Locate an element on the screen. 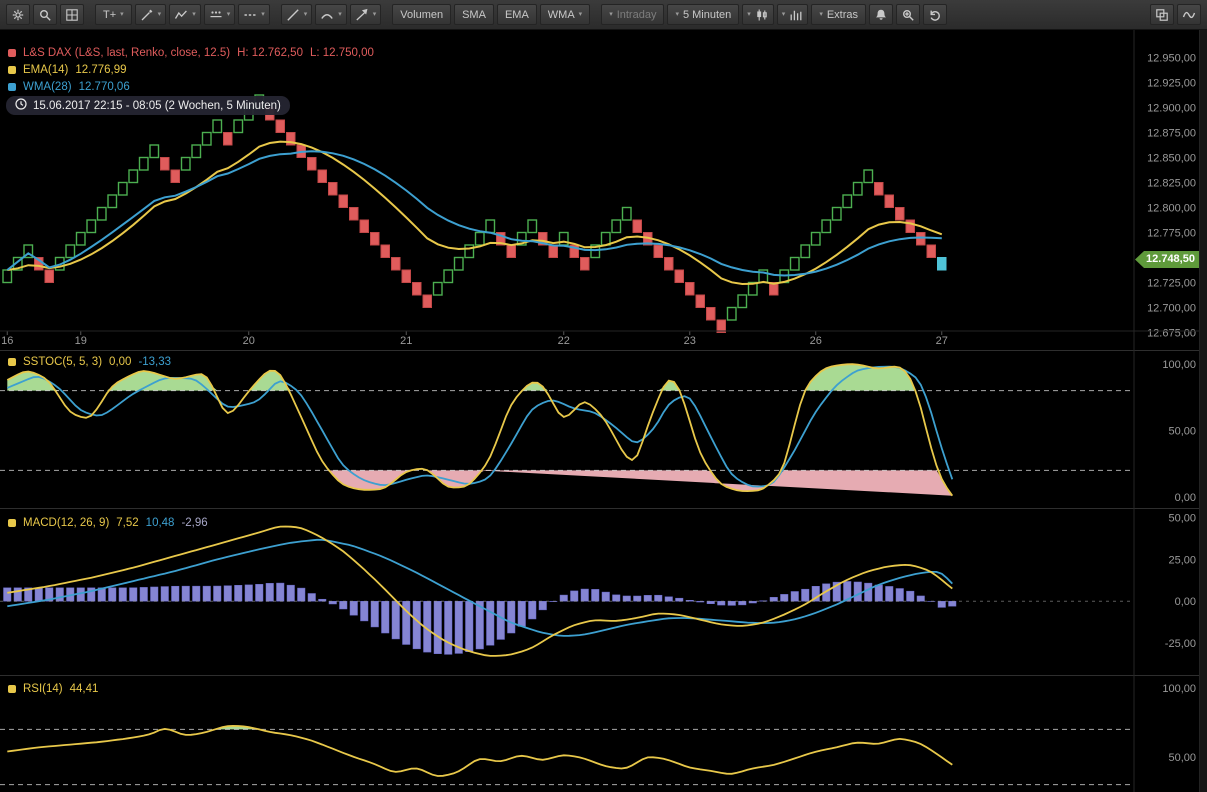 The image size is (1207, 792). button-label: SMA is located at coordinates (474, 14).